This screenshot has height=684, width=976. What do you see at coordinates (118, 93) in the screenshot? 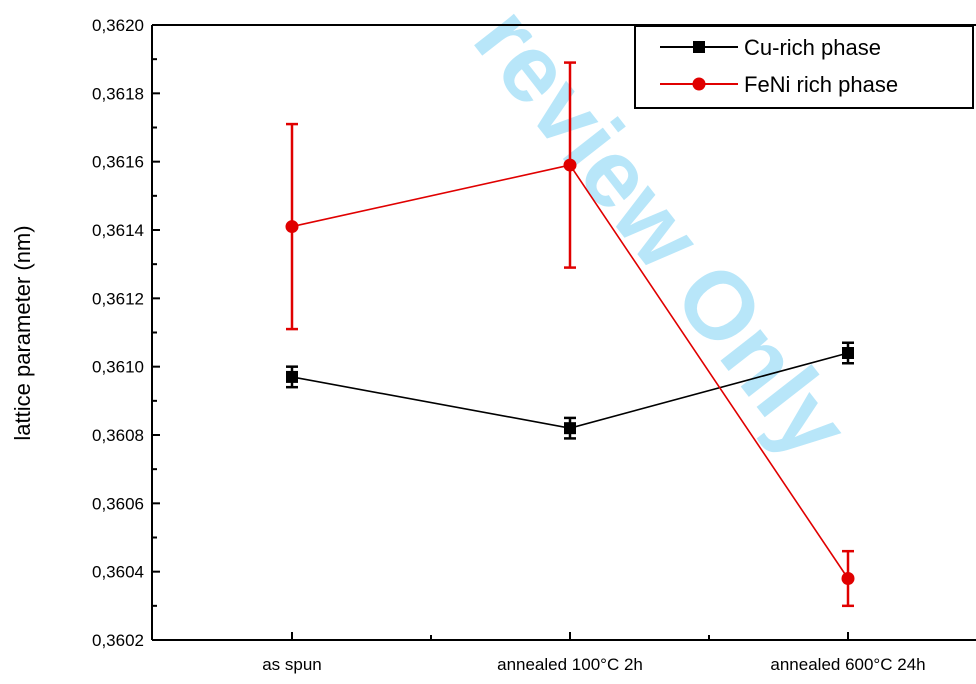
I see `y-tick-label: 0,3618` at bounding box center [118, 93].